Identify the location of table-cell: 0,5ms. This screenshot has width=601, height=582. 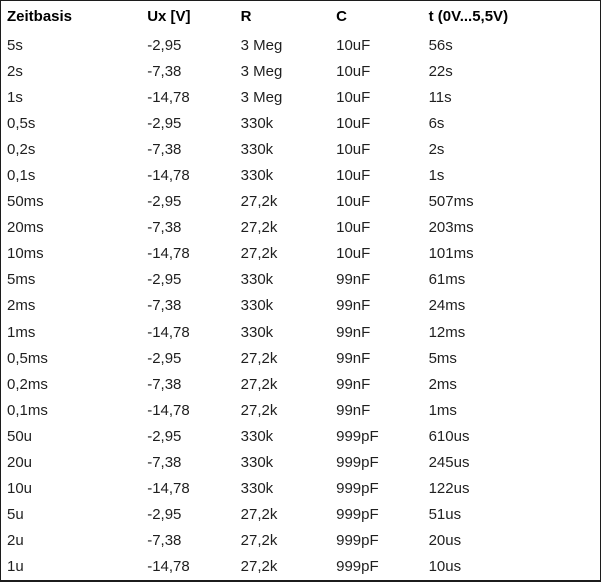
(27, 358).